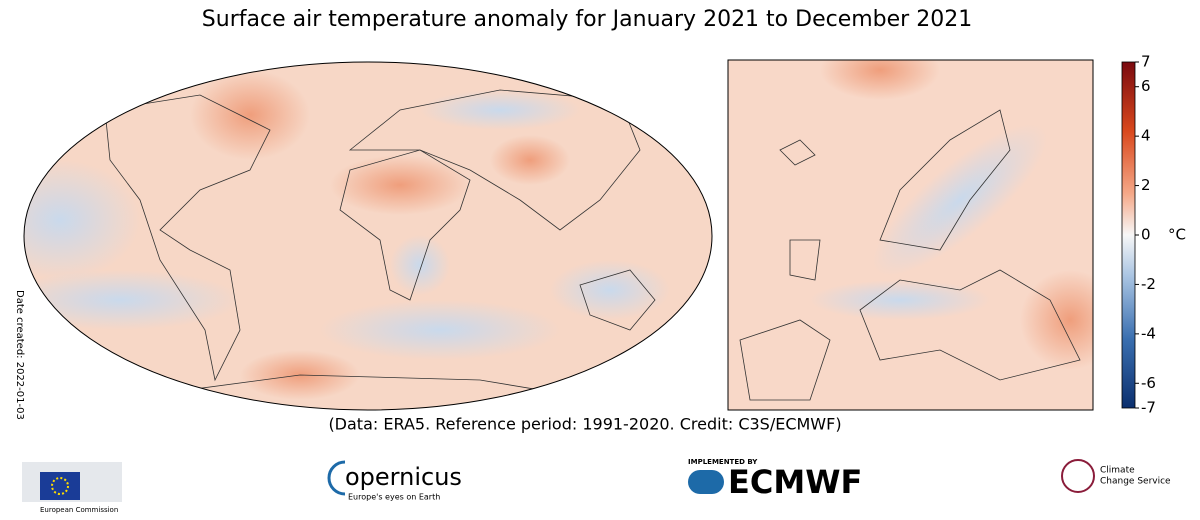  What do you see at coordinates (706, 482) in the screenshot?
I see `ecmwf-mark` at bounding box center [706, 482].